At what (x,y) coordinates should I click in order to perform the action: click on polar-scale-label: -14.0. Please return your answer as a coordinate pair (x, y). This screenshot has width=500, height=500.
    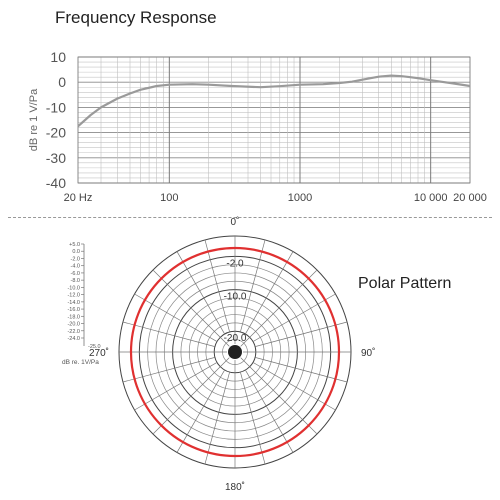
    Looking at the image, I should click on (73, 303).